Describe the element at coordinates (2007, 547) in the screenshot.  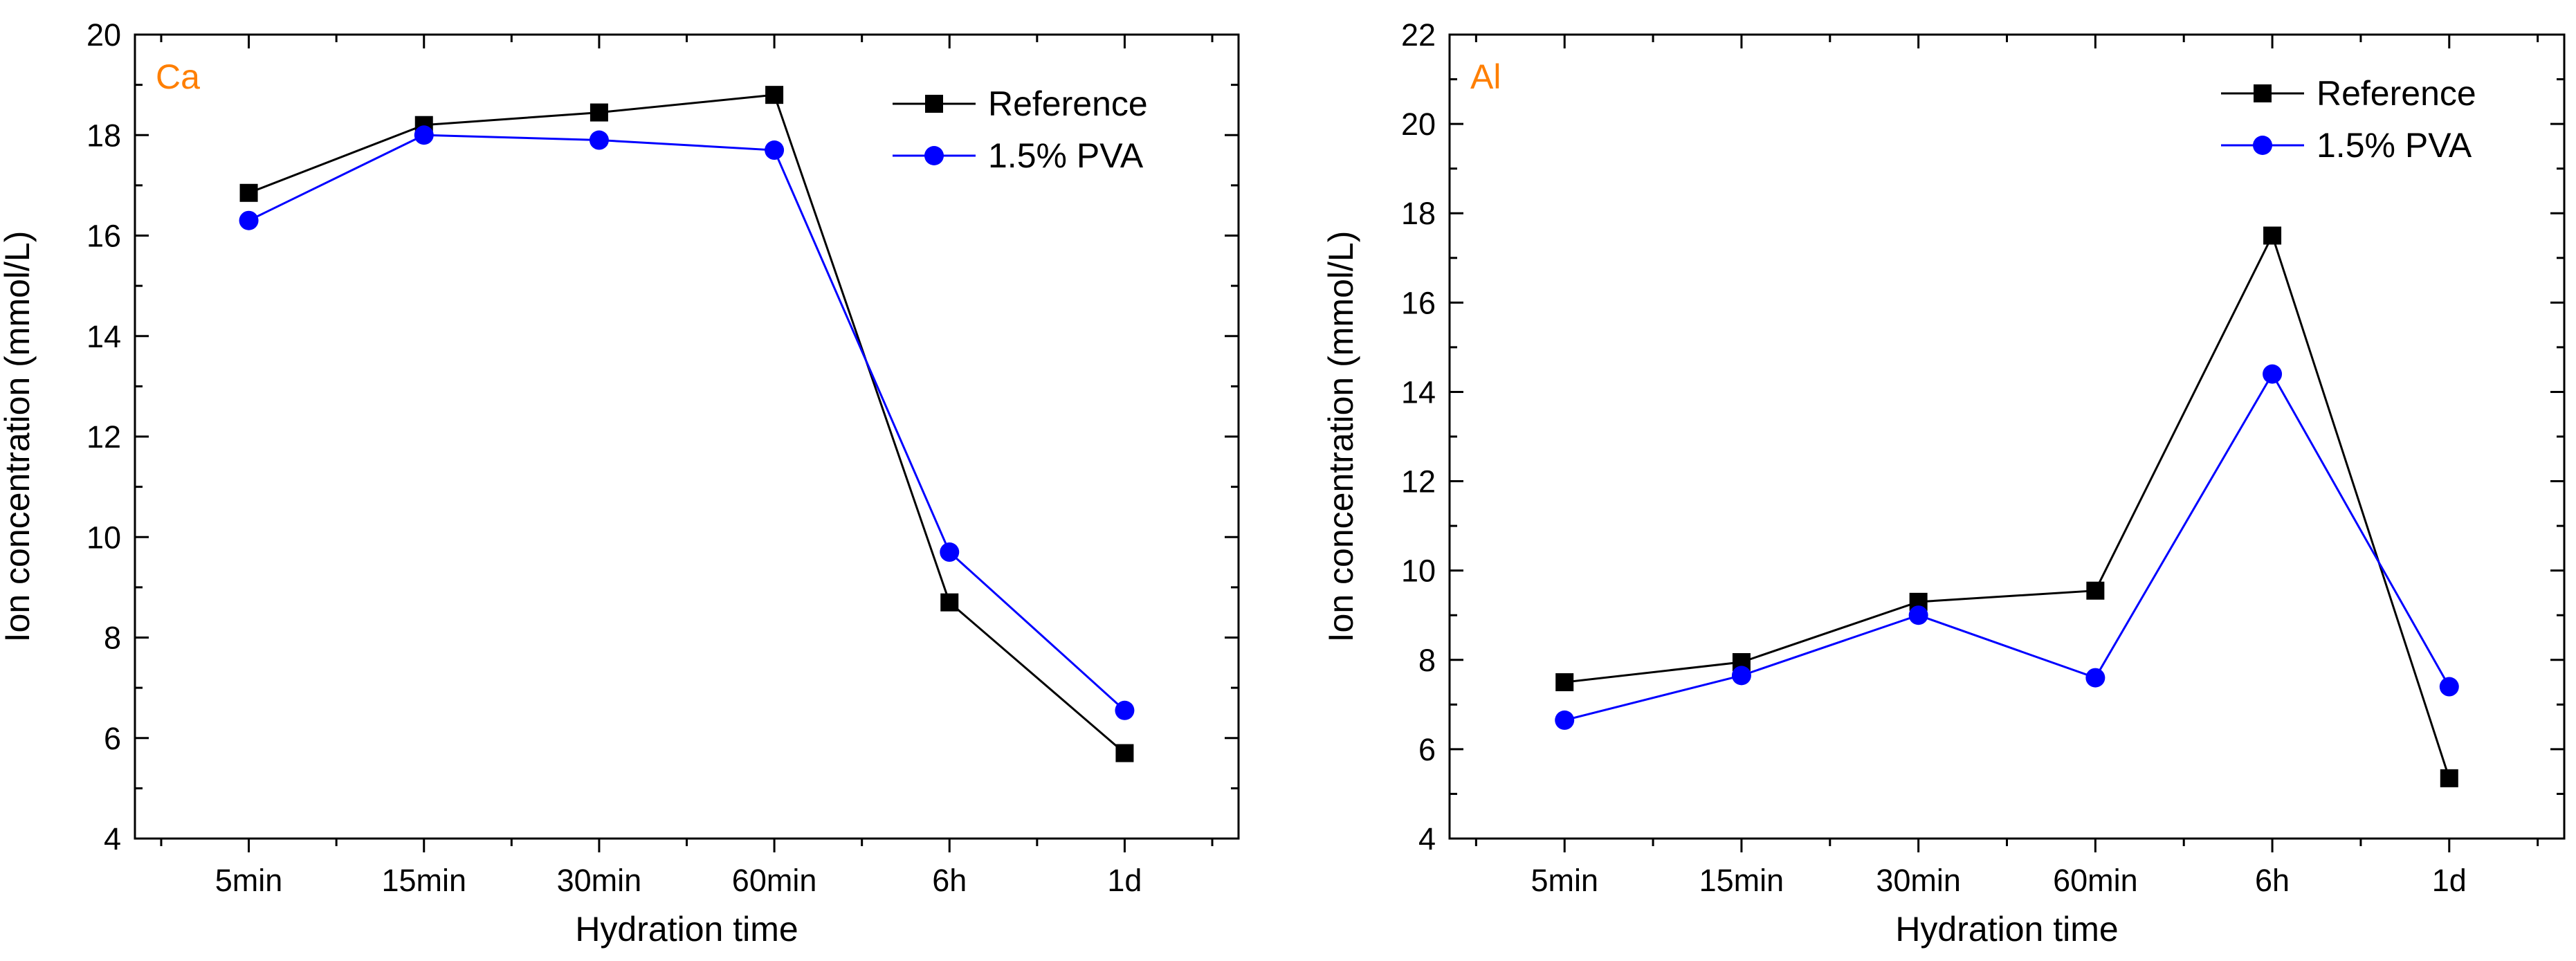
I see `series-line-1-5-pva` at that location.